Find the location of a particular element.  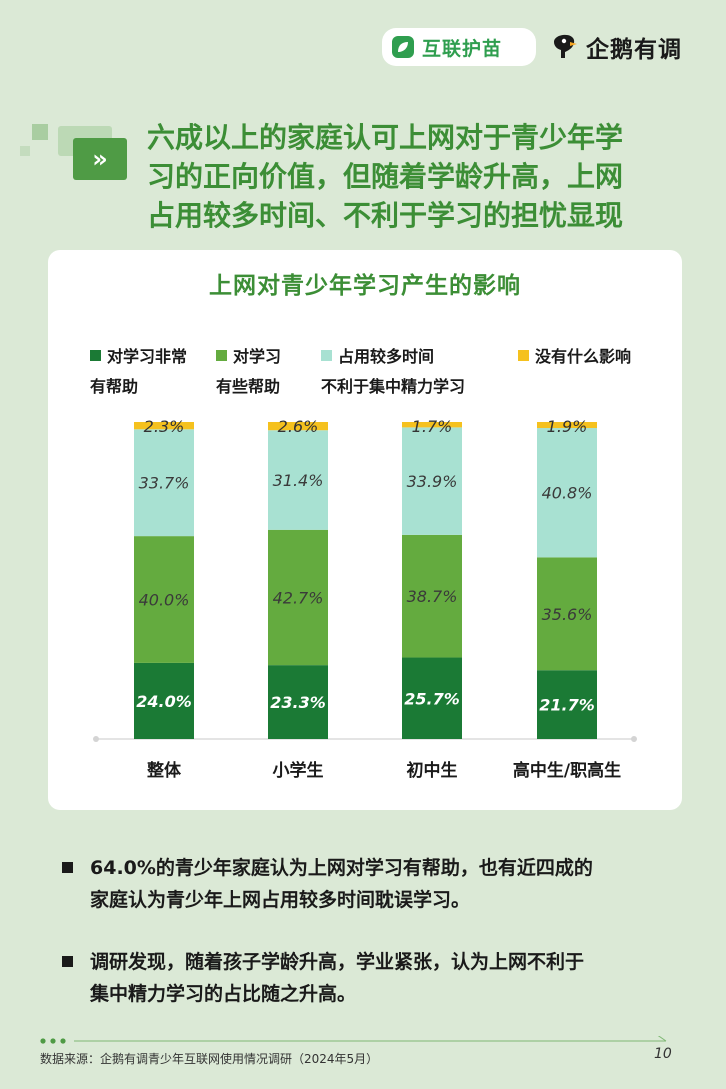

bullet-line: 64.0%的青少年家庭认为上网对学习有帮助，也有近四成的 is located at coordinates (341, 868).